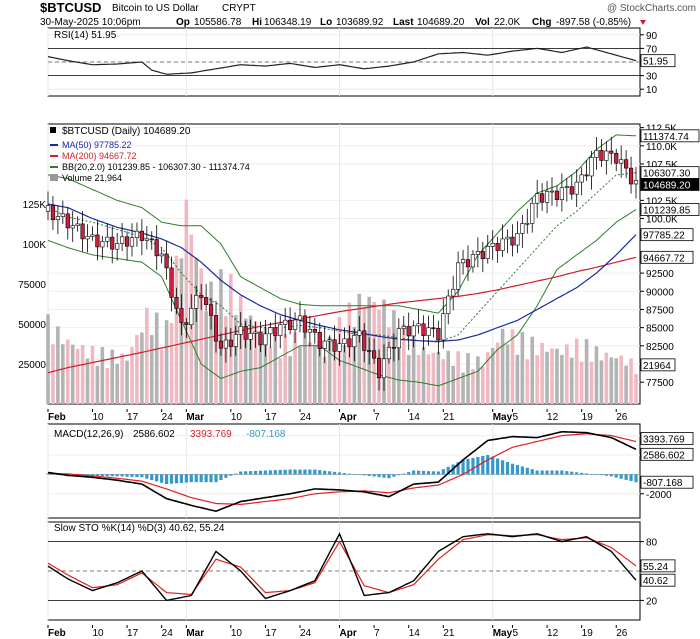 This screenshot has height=639, width=700. I want to click on macd-value-tags: 3393.769 2586.602 -807.168, so click(667, 460).